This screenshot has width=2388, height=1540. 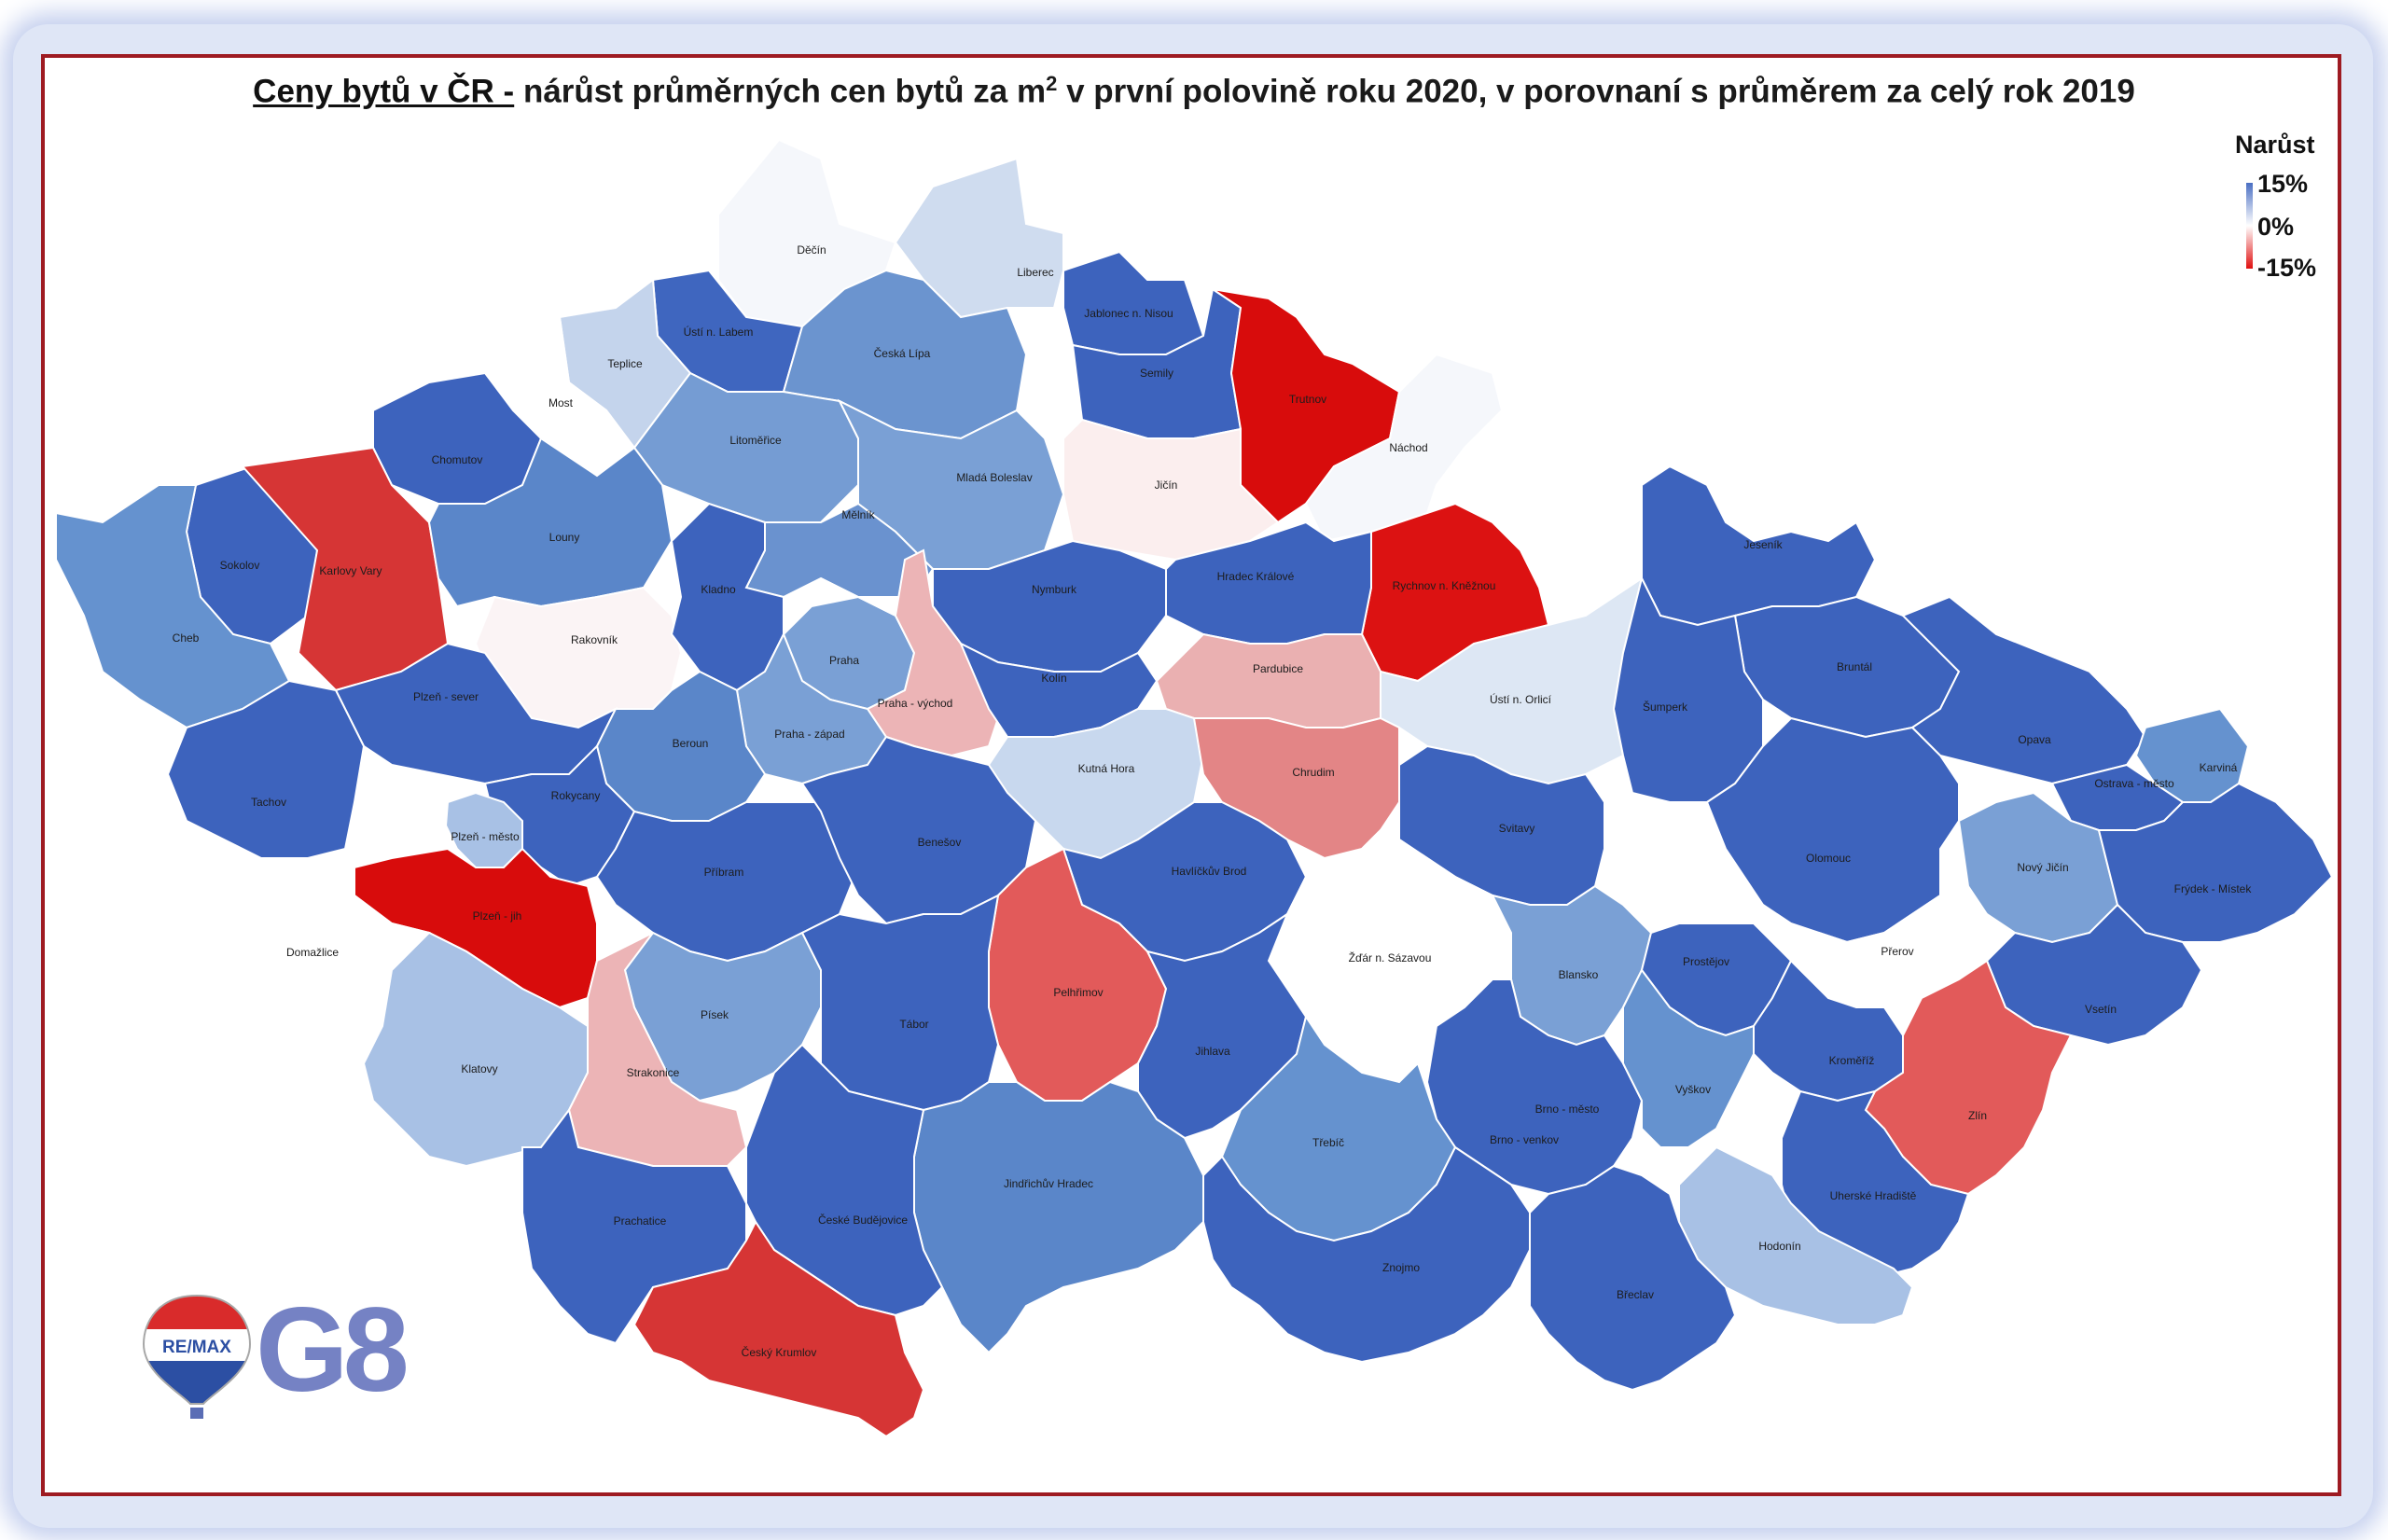 I want to click on district-label-vyskov: Vyškov, so click(x=1693, y=1089).